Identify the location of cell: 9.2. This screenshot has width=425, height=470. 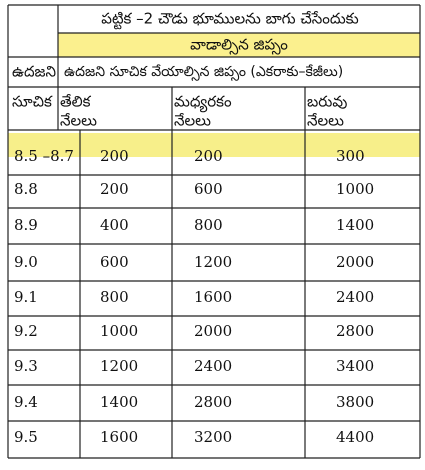
(26, 331).